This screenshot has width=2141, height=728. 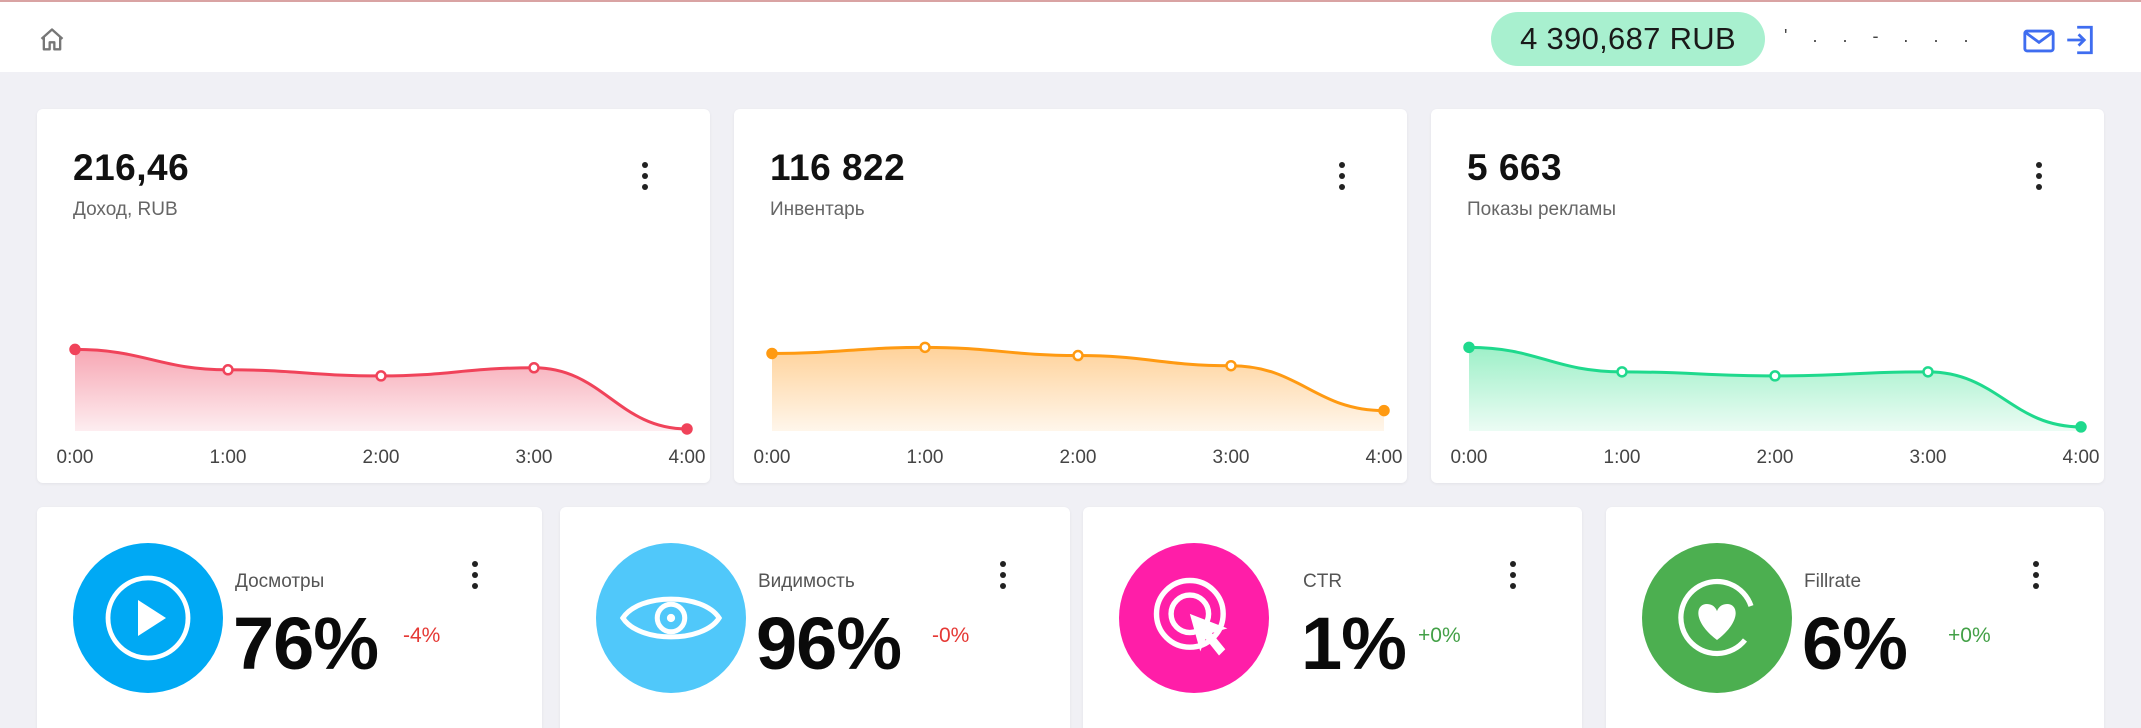 What do you see at coordinates (951, 635) in the screenshot?
I see `kpi-delta: -0%` at bounding box center [951, 635].